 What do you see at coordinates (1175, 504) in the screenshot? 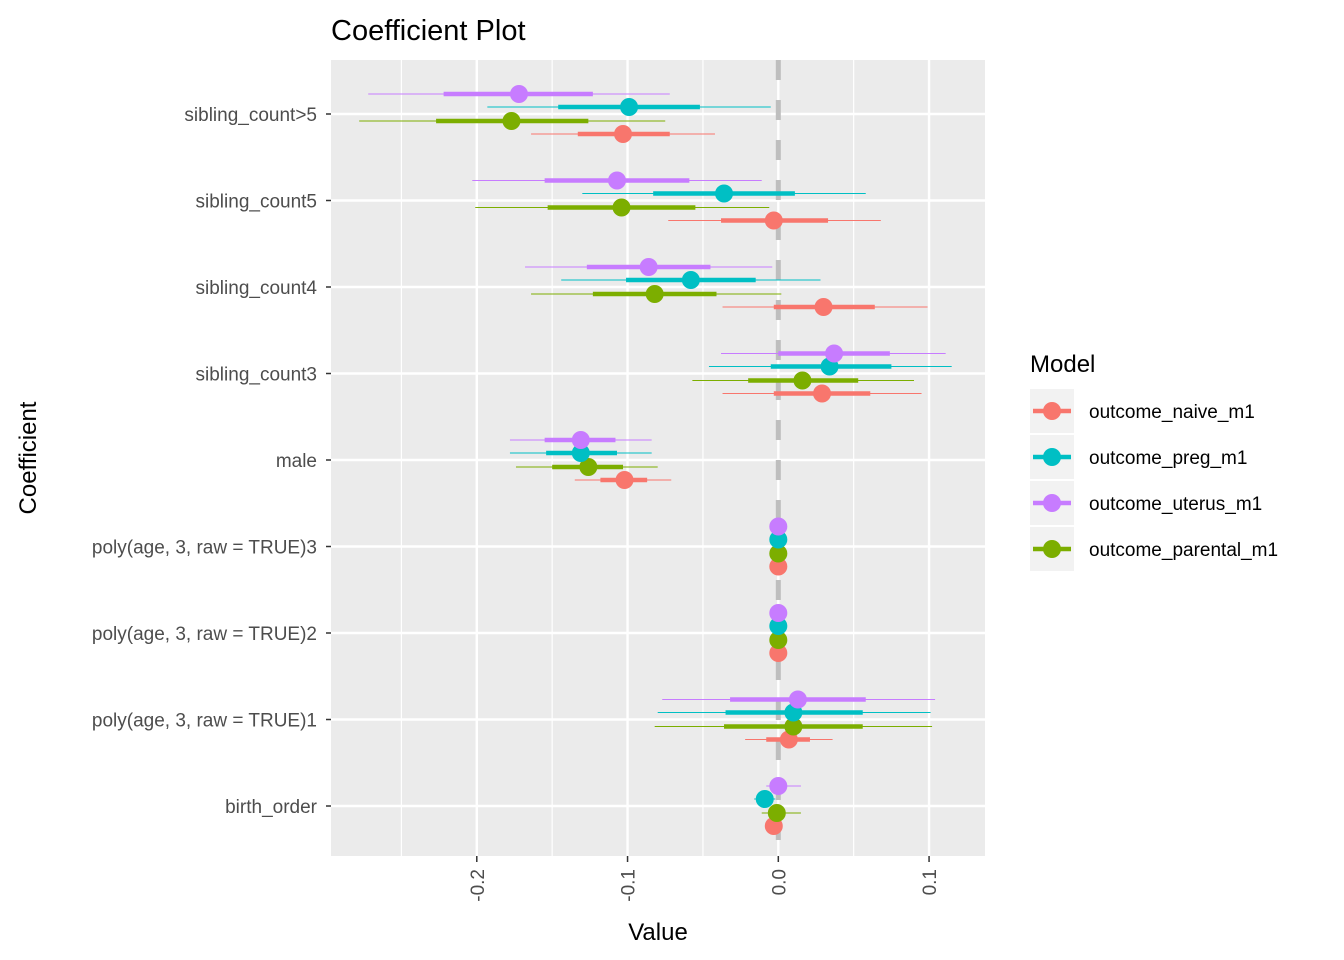
I see `legend-label: outcome_uterus_m1` at bounding box center [1175, 504].